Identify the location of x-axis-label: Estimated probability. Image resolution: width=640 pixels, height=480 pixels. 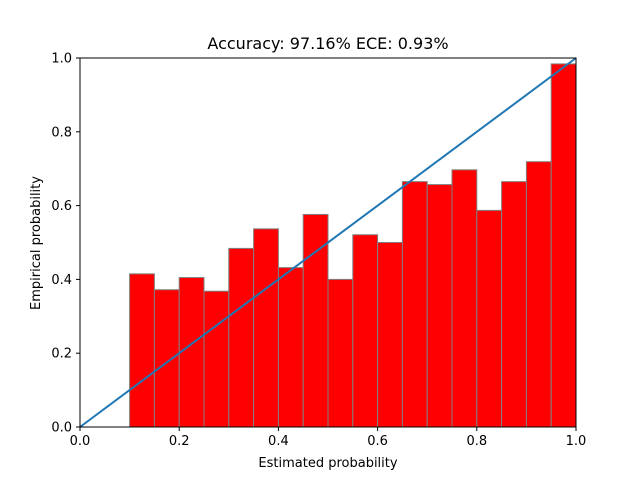
(327, 463).